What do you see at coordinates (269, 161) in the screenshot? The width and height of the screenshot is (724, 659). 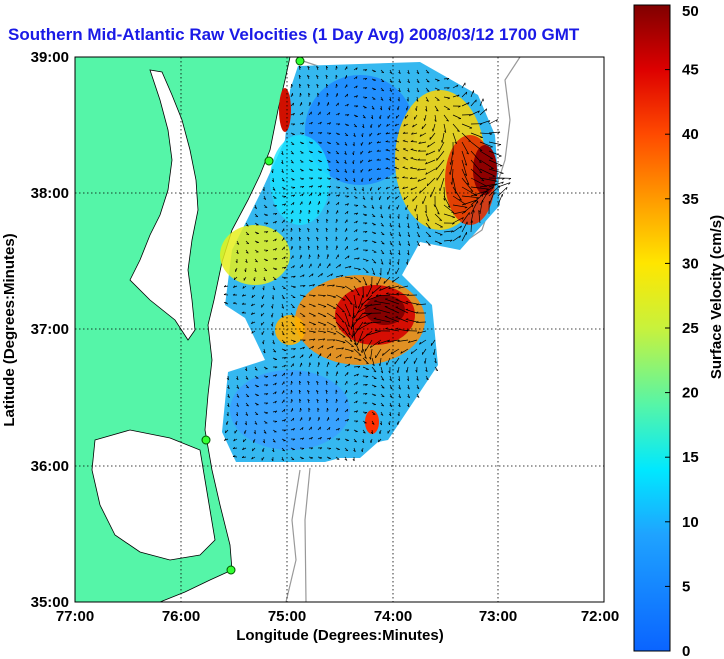 I see `station-marker` at bounding box center [269, 161].